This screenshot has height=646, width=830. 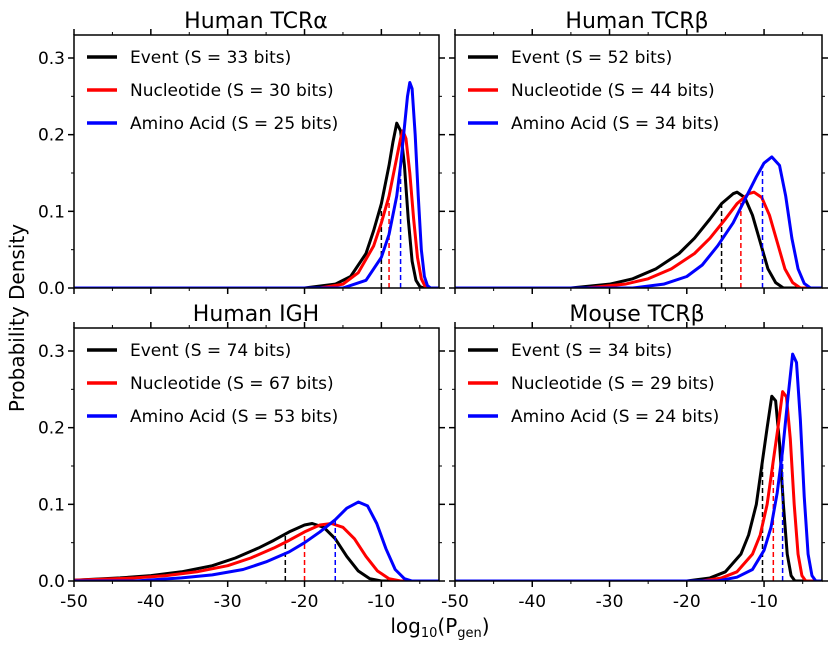 What do you see at coordinates (210, 351) in the screenshot?
I see `panel-human-igh-legend-label-event: Event (S = 74 bits)` at bounding box center [210, 351].